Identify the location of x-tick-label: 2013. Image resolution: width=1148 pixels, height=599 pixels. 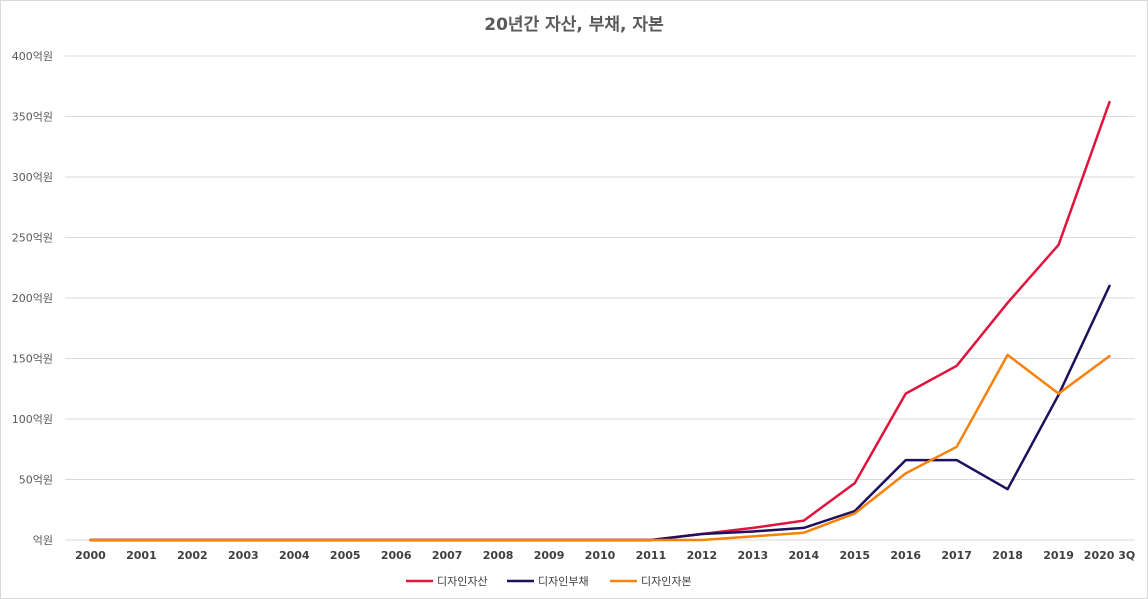
(753, 555).